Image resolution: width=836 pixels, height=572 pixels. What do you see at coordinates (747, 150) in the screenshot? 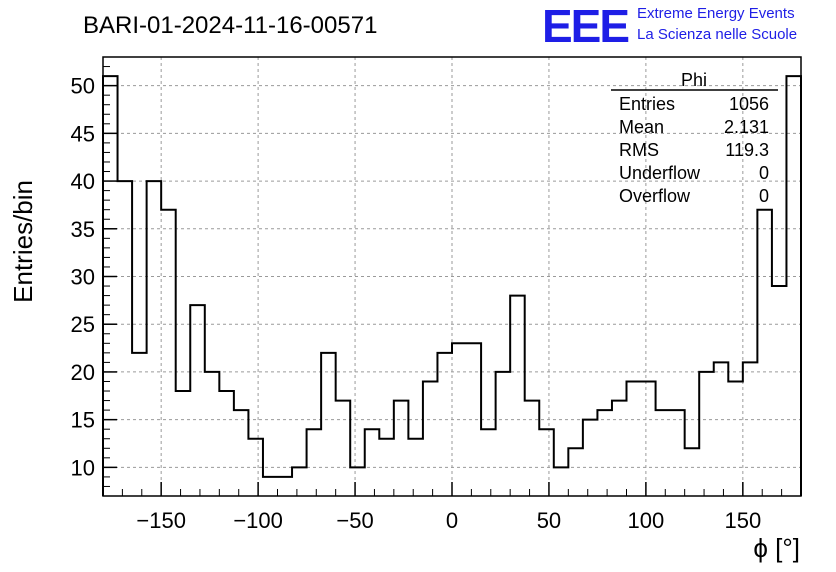
I see `stats-row-value: 119.3` at bounding box center [747, 150].